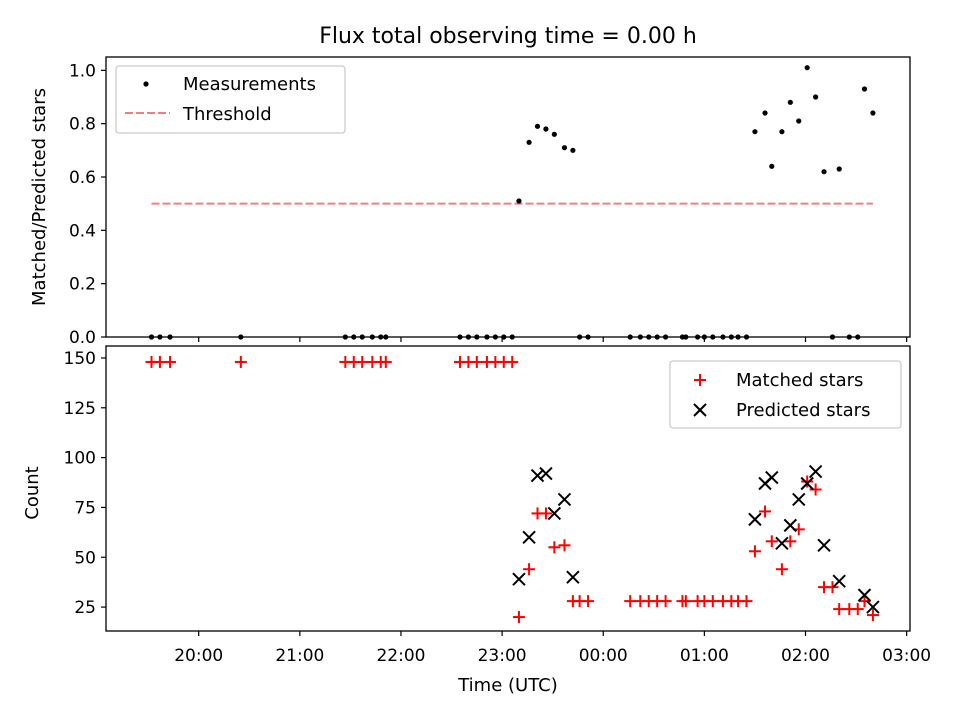 The height and width of the screenshot is (720, 960). Describe the element at coordinates (80, 359) in the screenshot. I see `bottom-y-tick-label: 150` at that location.